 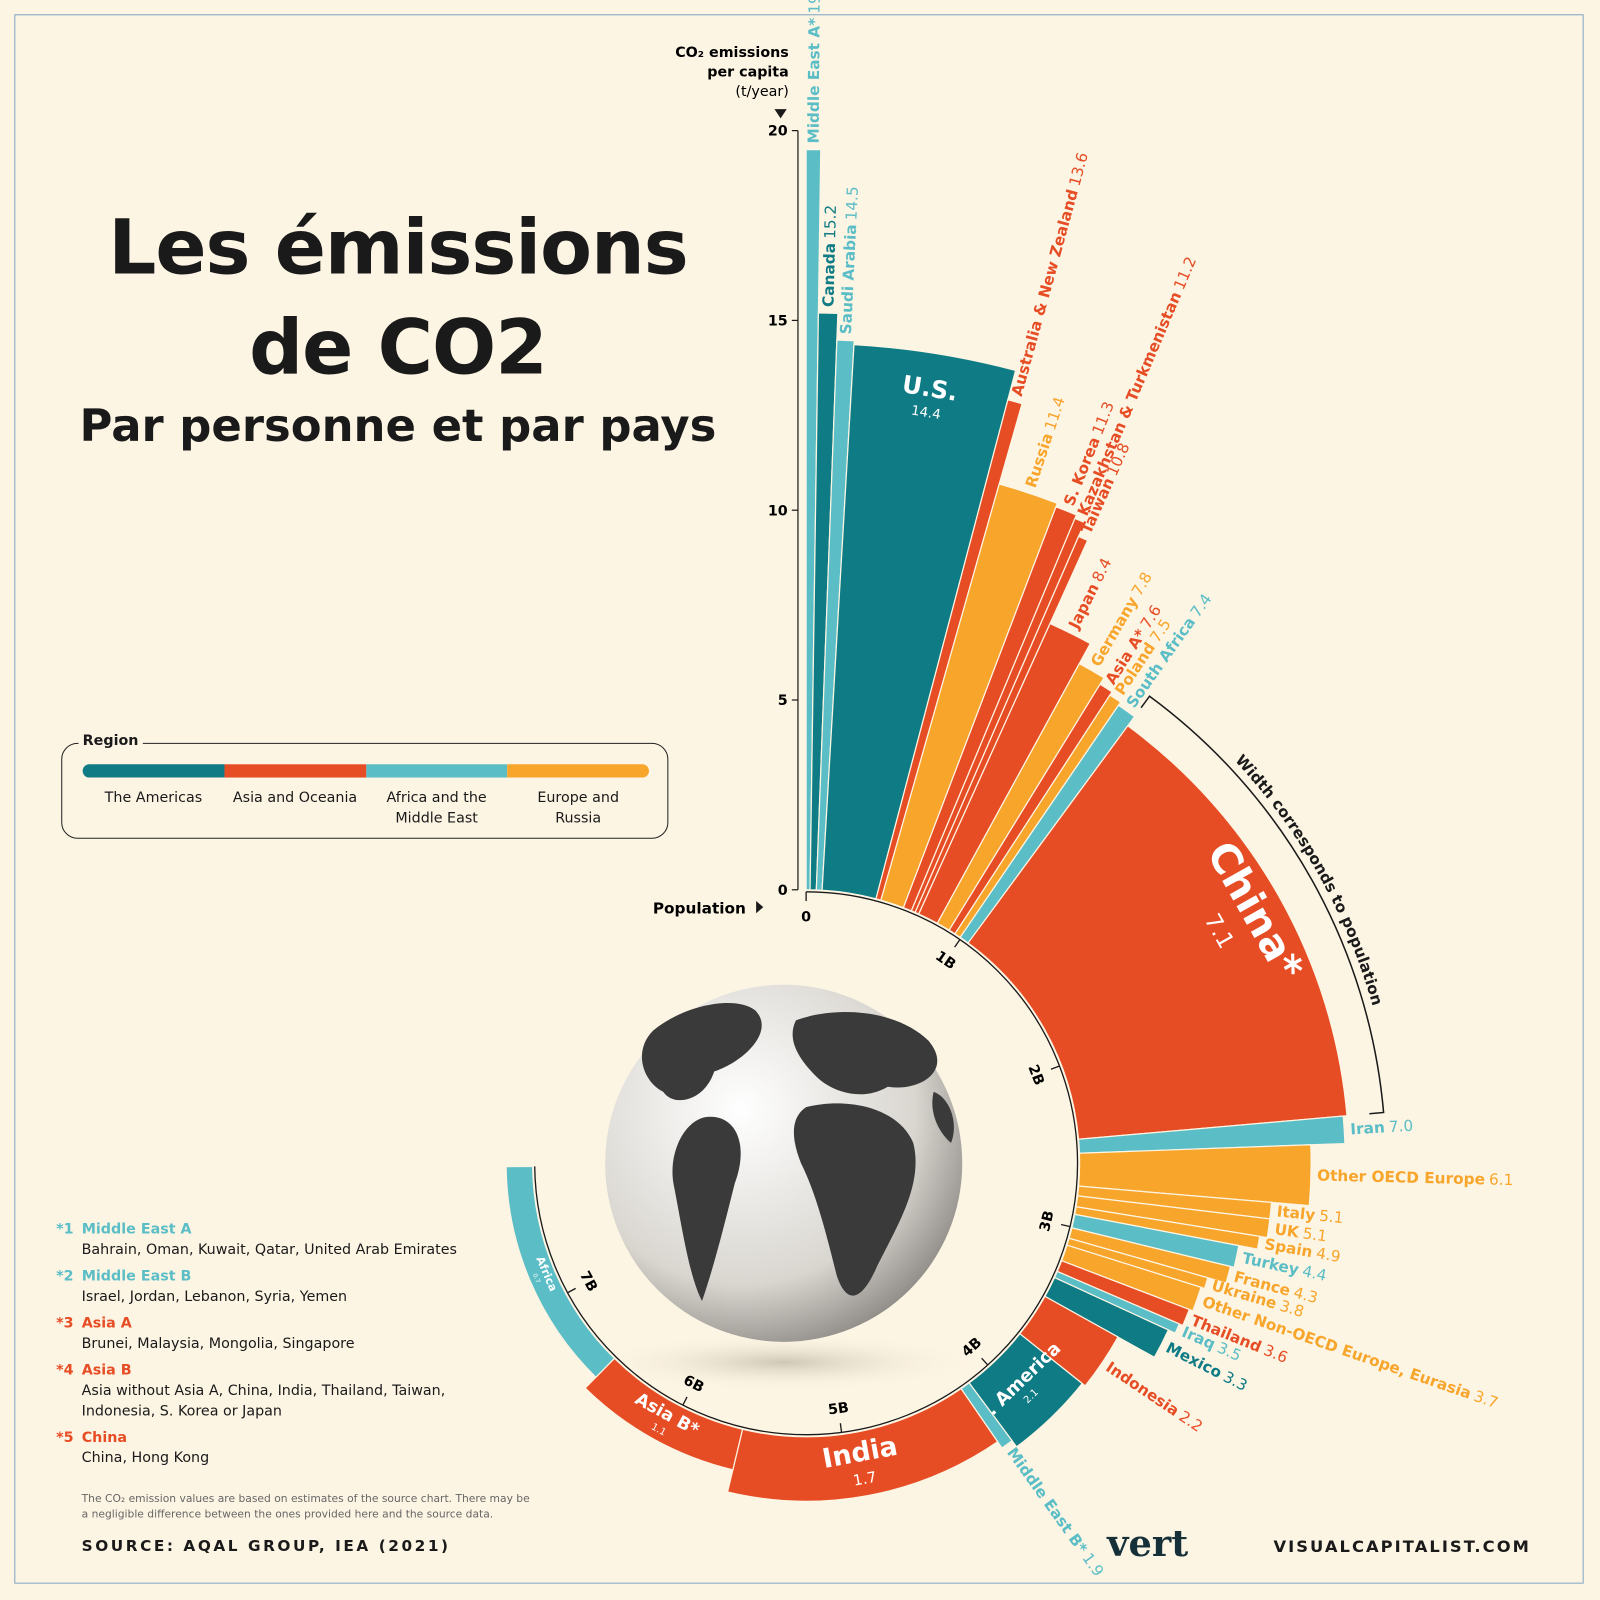 What do you see at coordinates (1402, 1546) in the screenshot?
I see `site-name: VISUALCAPITALIST.COM` at bounding box center [1402, 1546].